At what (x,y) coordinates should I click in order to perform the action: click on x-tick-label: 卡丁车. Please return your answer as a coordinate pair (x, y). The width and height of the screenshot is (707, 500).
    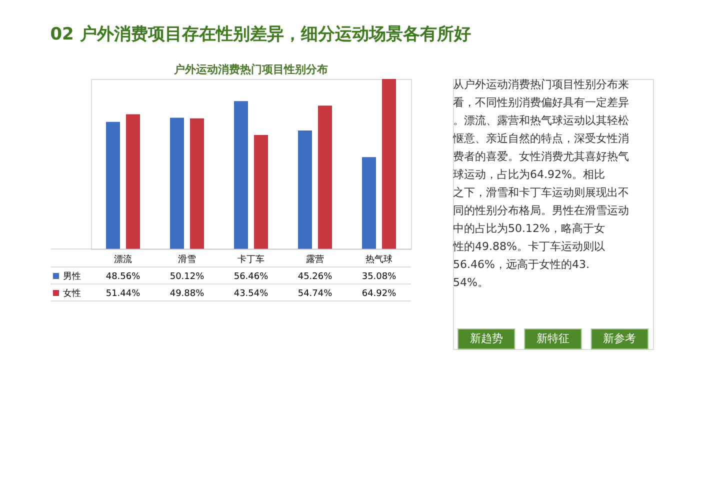
    Looking at the image, I should click on (251, 259).